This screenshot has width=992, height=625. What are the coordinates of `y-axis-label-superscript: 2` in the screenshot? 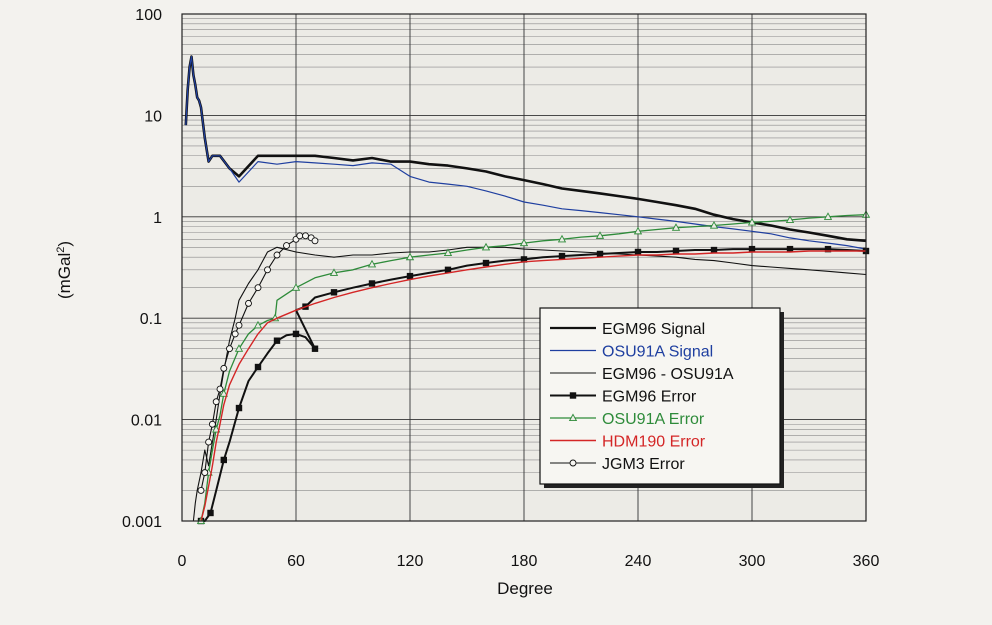 It's located at (61, 250).